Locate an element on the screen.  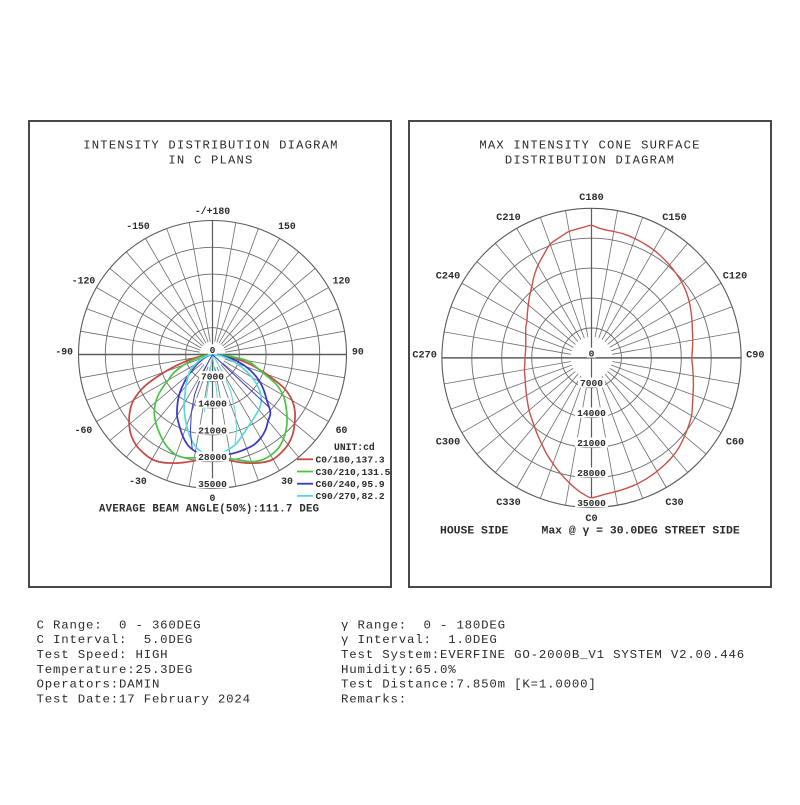
svg-text: Test Speed: HIGH is located at coordinates (103, 655).